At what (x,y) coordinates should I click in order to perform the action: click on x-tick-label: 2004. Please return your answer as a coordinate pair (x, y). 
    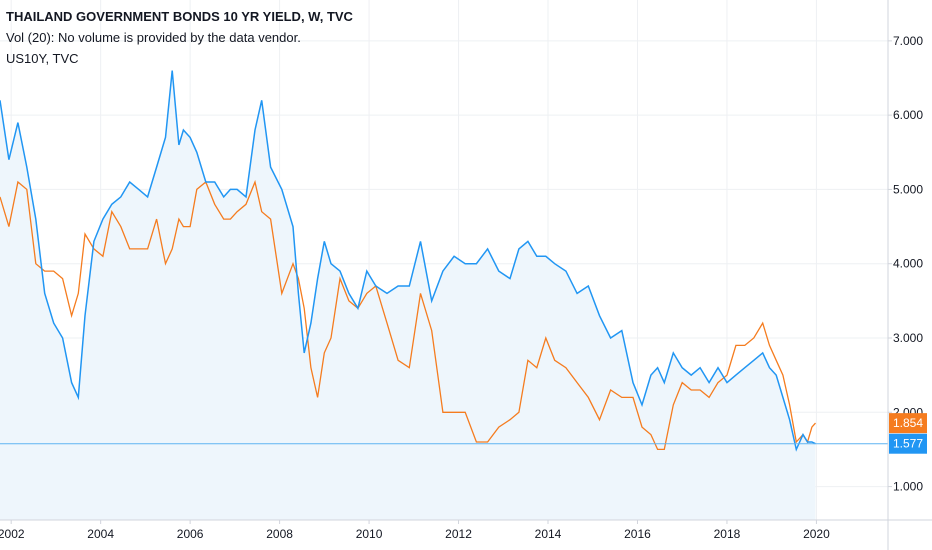
    Looking at the image, I should click on (100, 534).